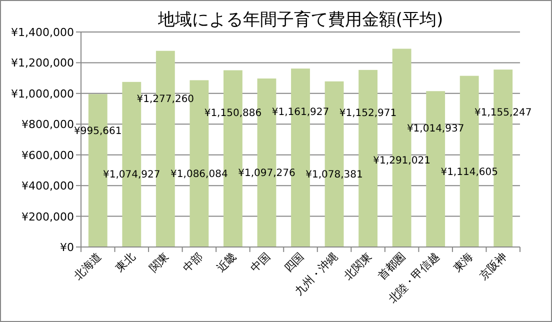  What do you see at coordinates (301, 112) in the screenshot?
I see `data-label: ¥1,161,927` at bounding box center [301, 112].